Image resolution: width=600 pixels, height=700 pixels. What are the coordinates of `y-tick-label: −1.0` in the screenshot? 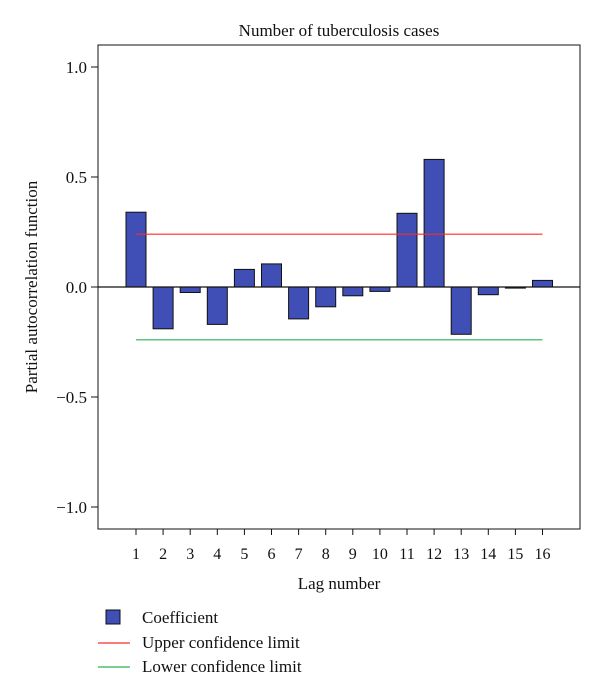 It's located at (71, 507).